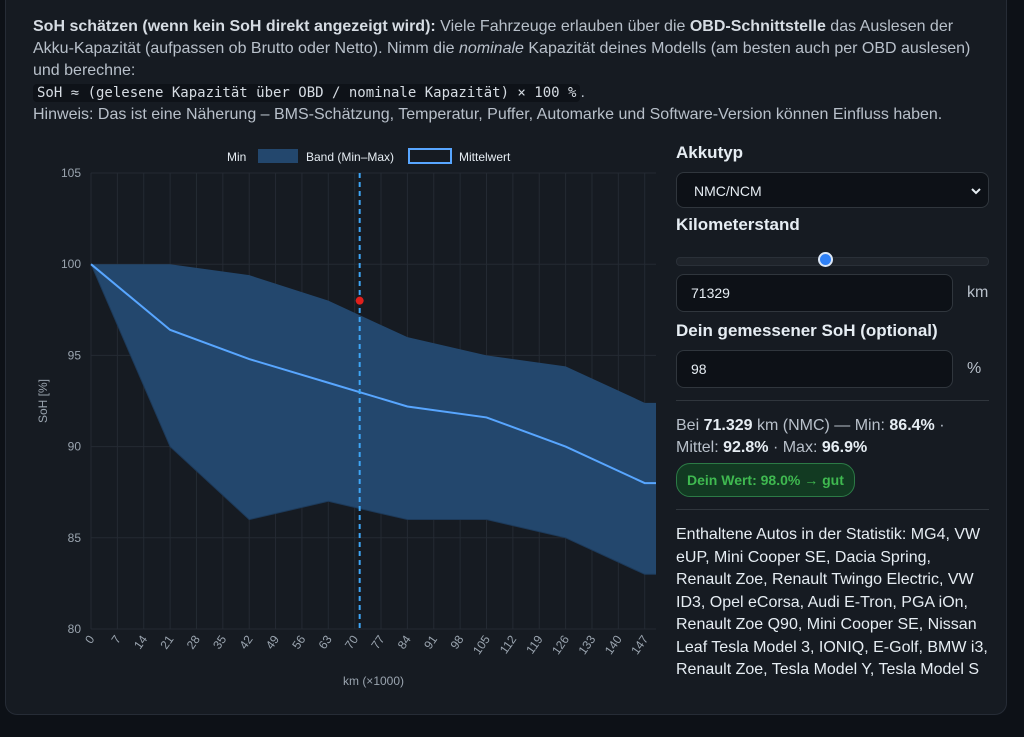  What do you see at coordinates (351, 641) in the screenshot?
I see `x-tick-label: 70` at bounding box center [351, 641].